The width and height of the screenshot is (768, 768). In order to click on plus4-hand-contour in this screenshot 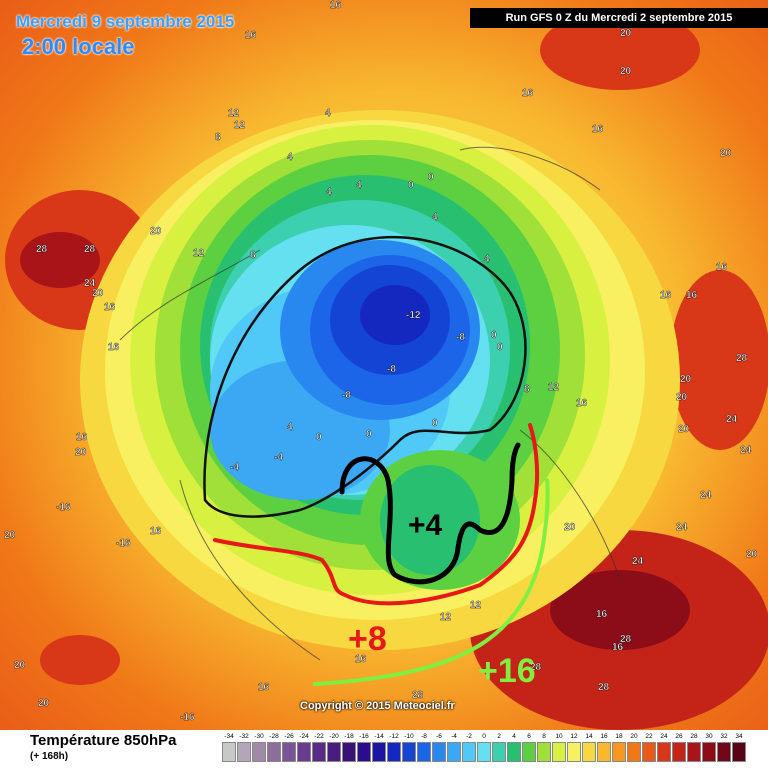, I will do `click(430, 513)`.